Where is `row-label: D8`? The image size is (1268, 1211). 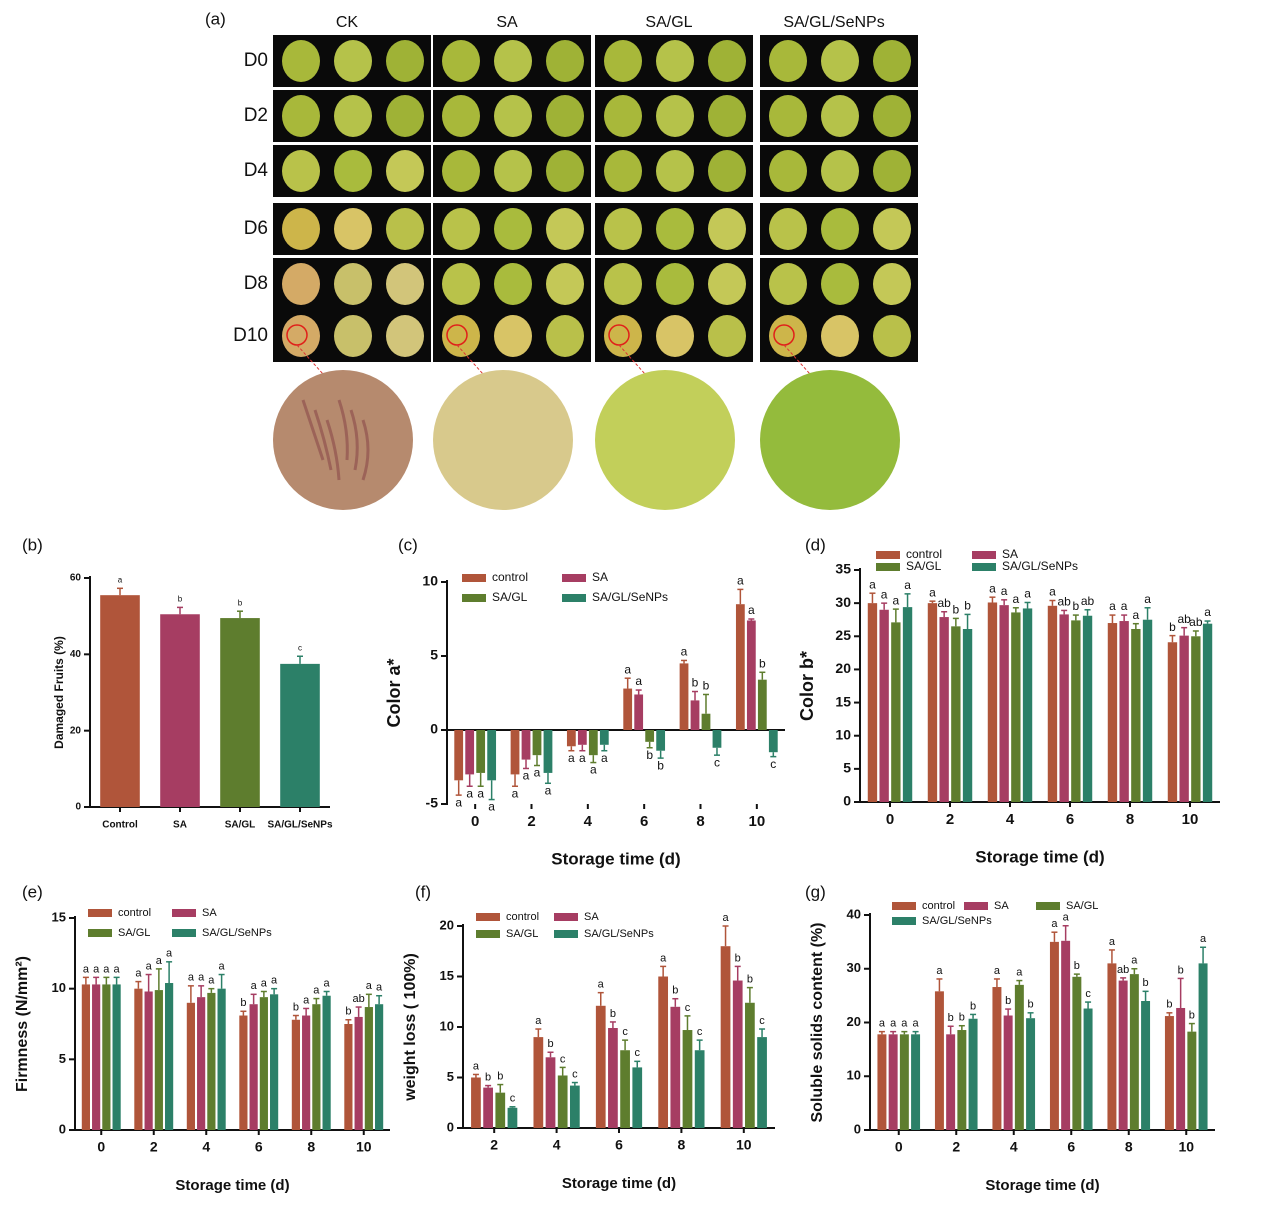 row-label: D8 is located at coordinates (256, 283).